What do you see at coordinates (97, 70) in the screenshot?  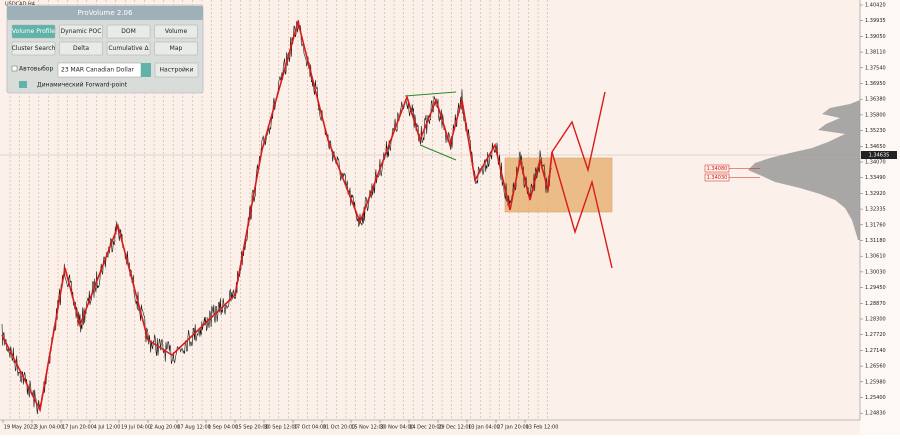 I see `instrument-value: 23 MAR Canadian Dollar` at bounding box center [97, 70].